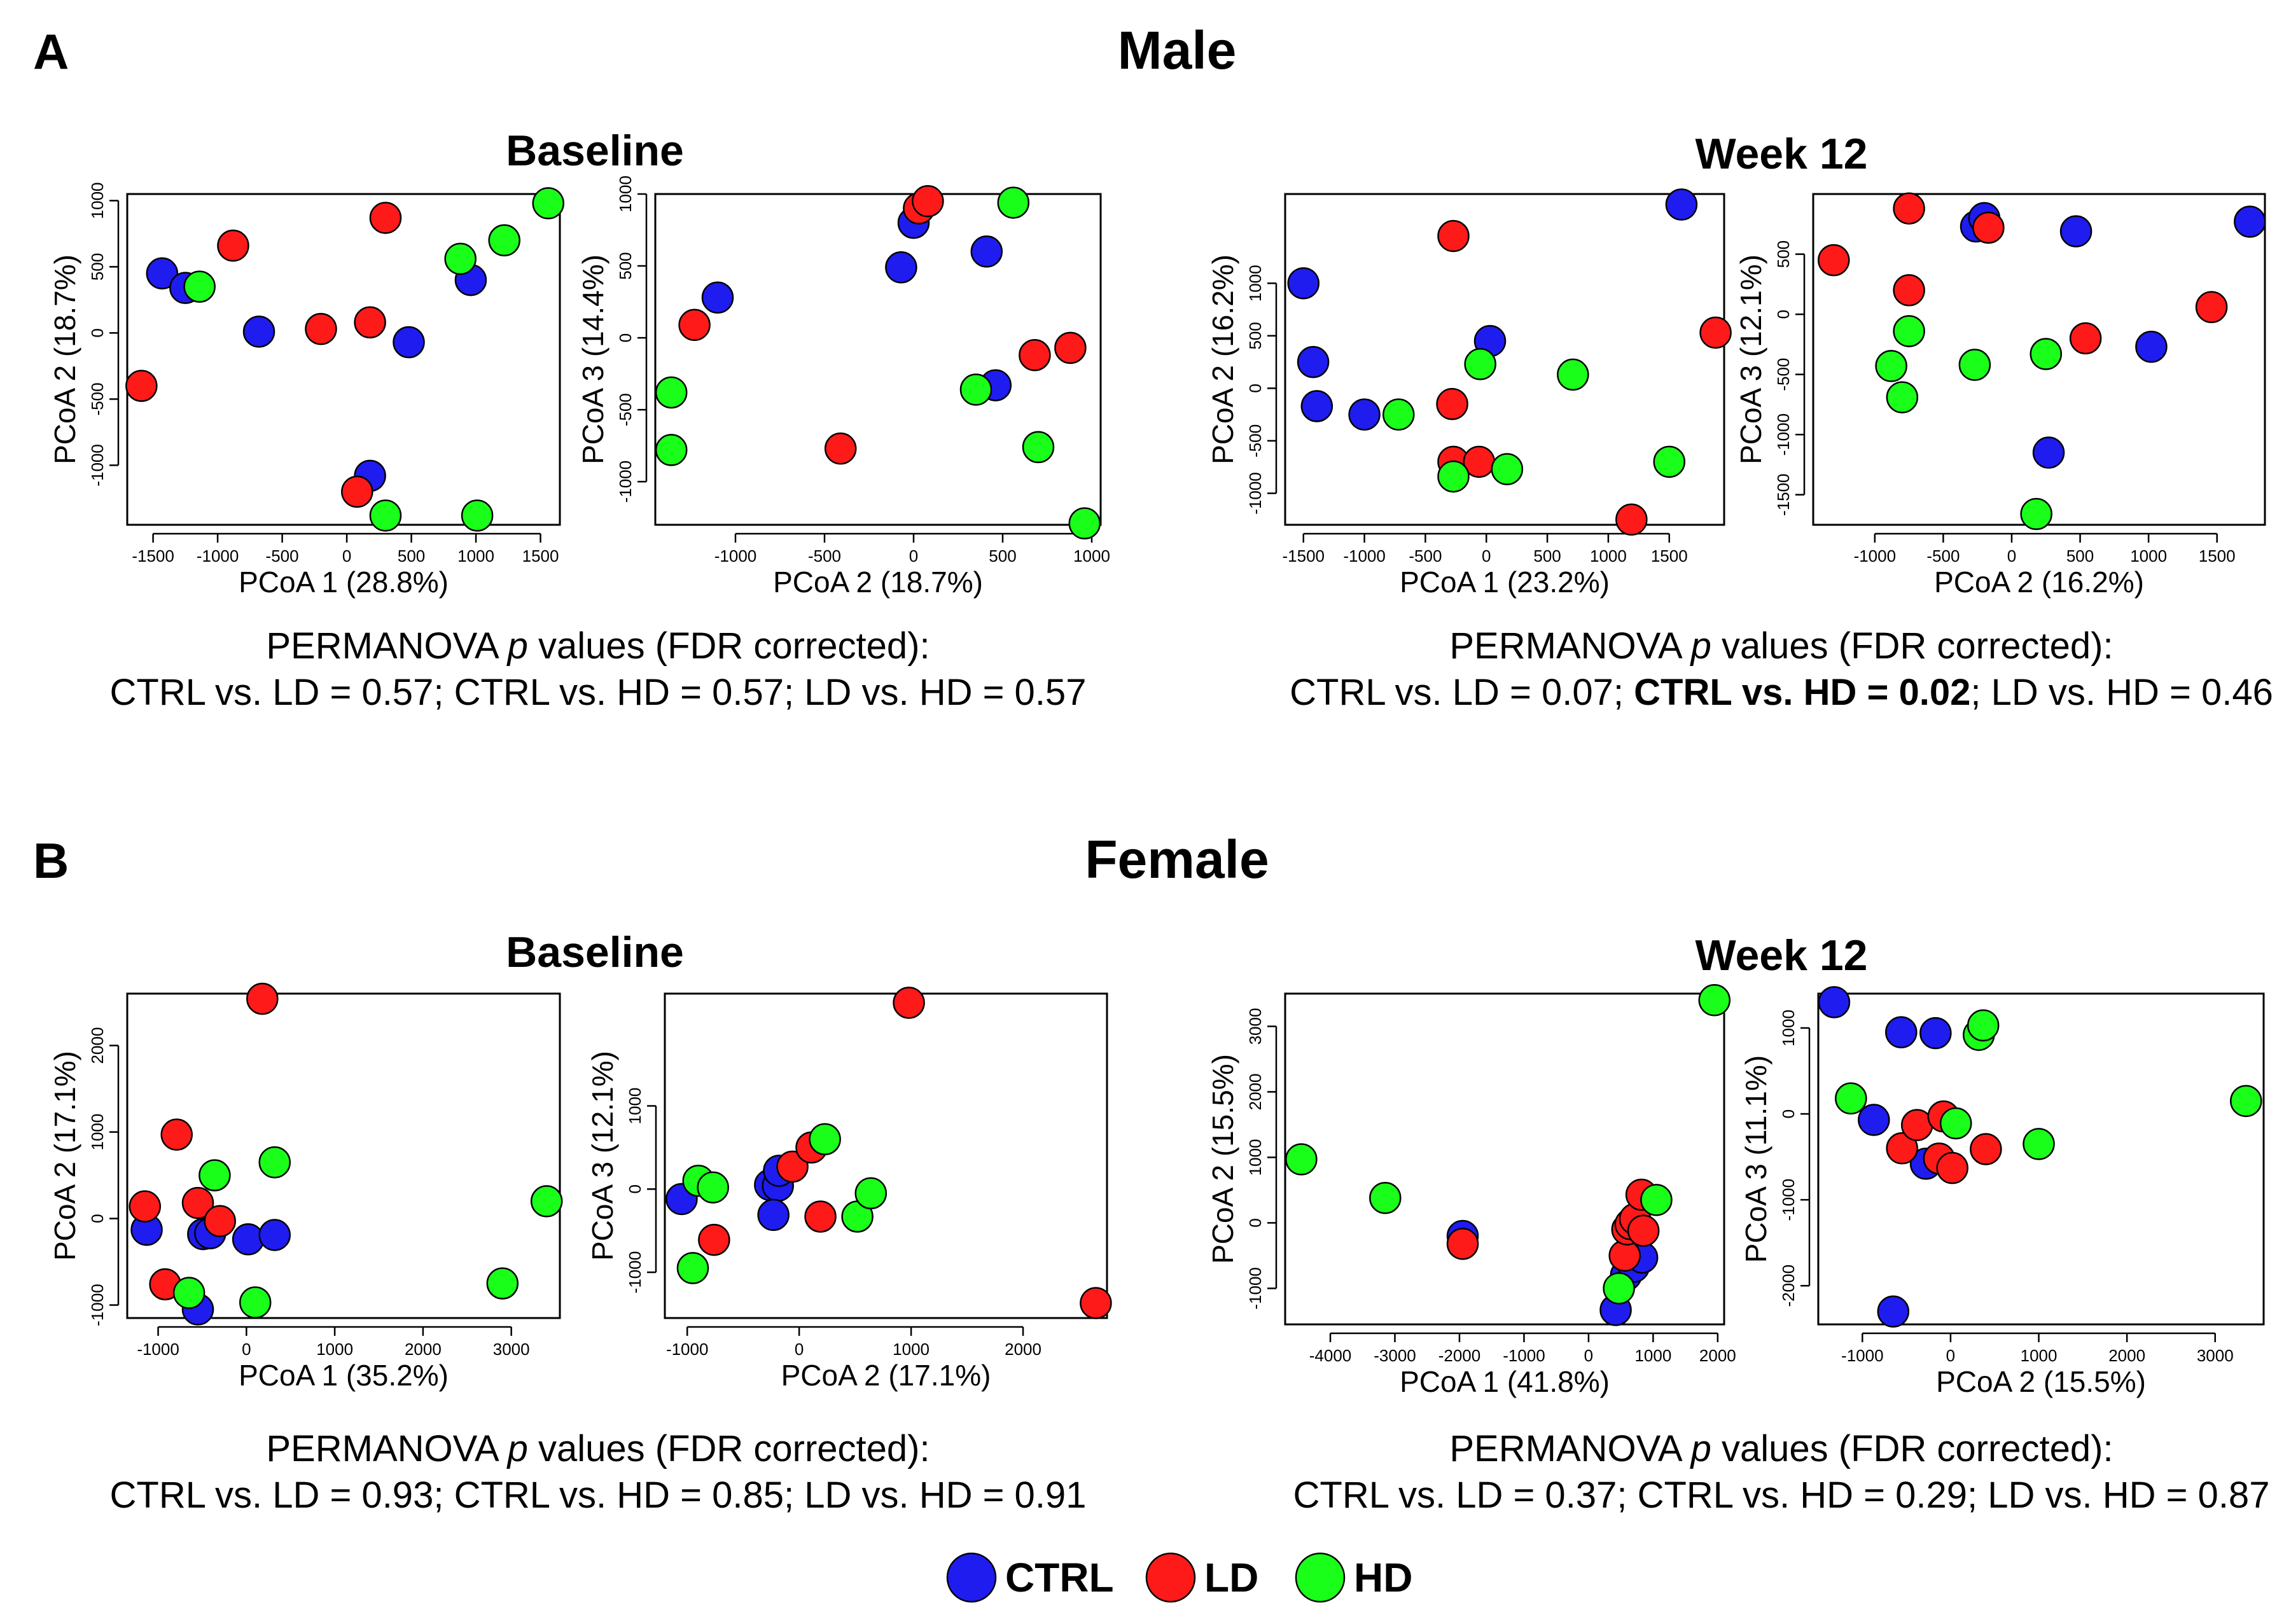  What do you see at coordinates (1177, 50) in the screenshot?
I see `title-male: Male` at bounding box center [1177, 50].